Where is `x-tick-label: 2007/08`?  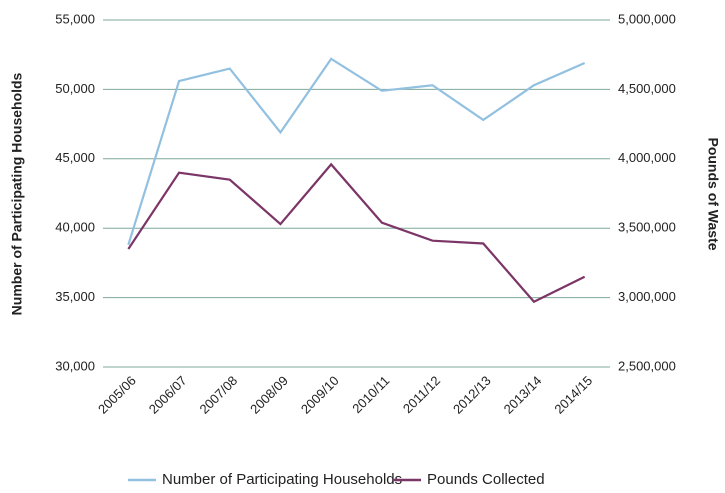
x-tick-label: 2007/08 is located at coordinates (218, 395).